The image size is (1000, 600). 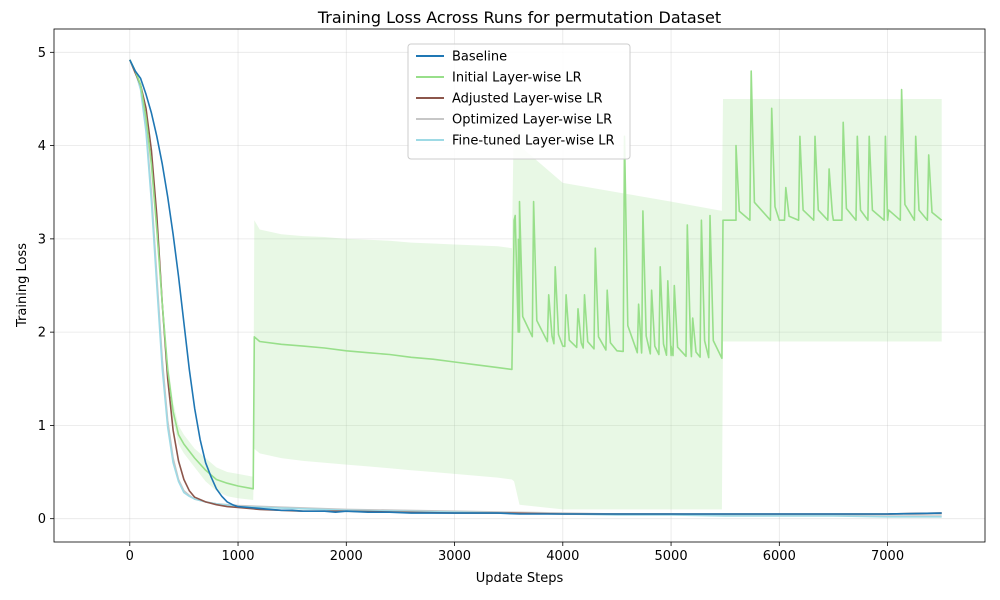 What do you see at coordinates (779, 556) in the screenshot?
I see `x-tick-label: 6000` at bounding box center [779, 556].